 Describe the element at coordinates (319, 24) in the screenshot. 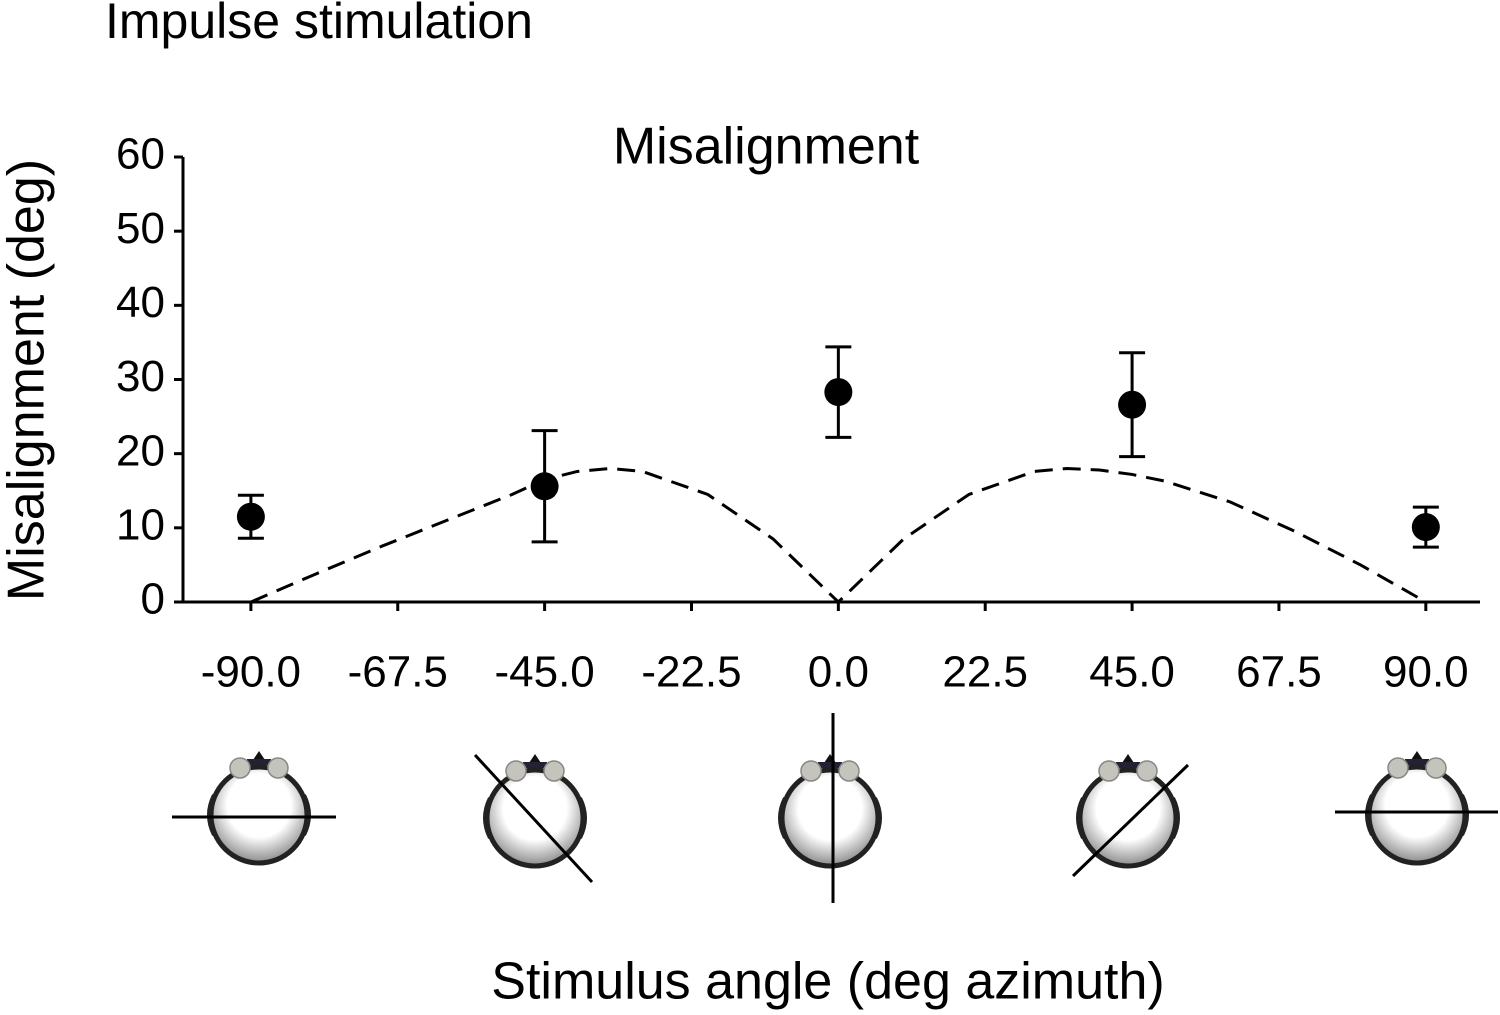

I see `heading: Impulse stimulation` at that location.